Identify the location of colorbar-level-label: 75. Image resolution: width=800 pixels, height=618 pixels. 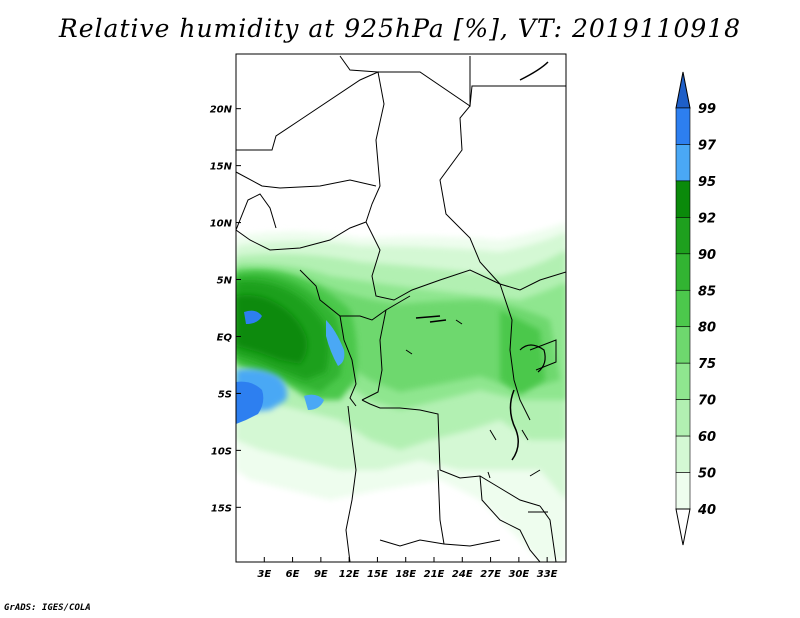
(707, 364).